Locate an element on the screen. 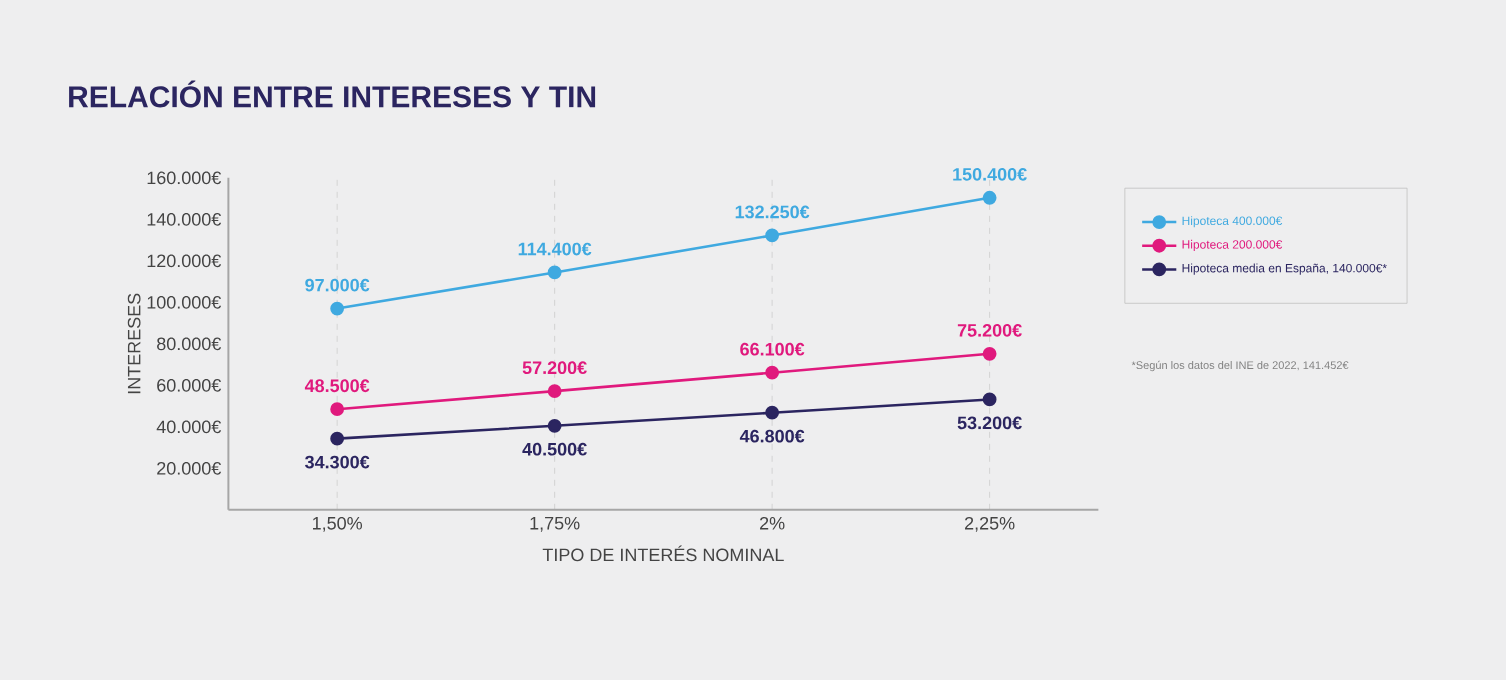 This screenshot has height=680, width=1506. x-tick-label: 2% is located at coordinates (772, 523).